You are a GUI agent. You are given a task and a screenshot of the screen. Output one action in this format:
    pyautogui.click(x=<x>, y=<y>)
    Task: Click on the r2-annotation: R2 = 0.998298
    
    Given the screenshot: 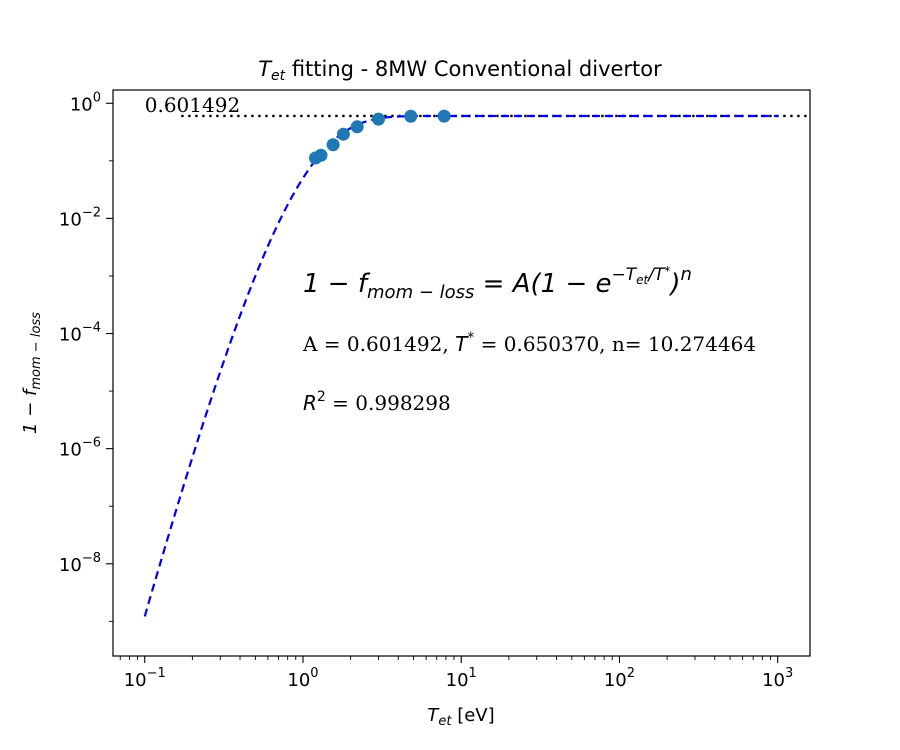 What is the action you would take?
    pyautogui.click(x=377, y=402)
    